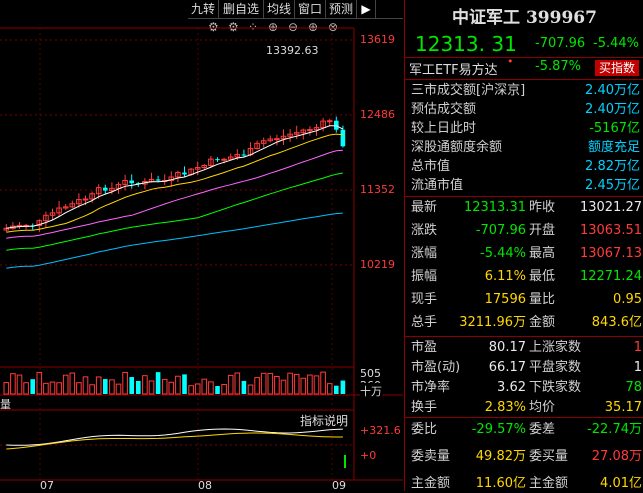 The width and height of the screenshot is (643, 493). Describe the element at coordinates (621, 483) in the screenshot. I see `orders-value: 4.01亿` at that location.